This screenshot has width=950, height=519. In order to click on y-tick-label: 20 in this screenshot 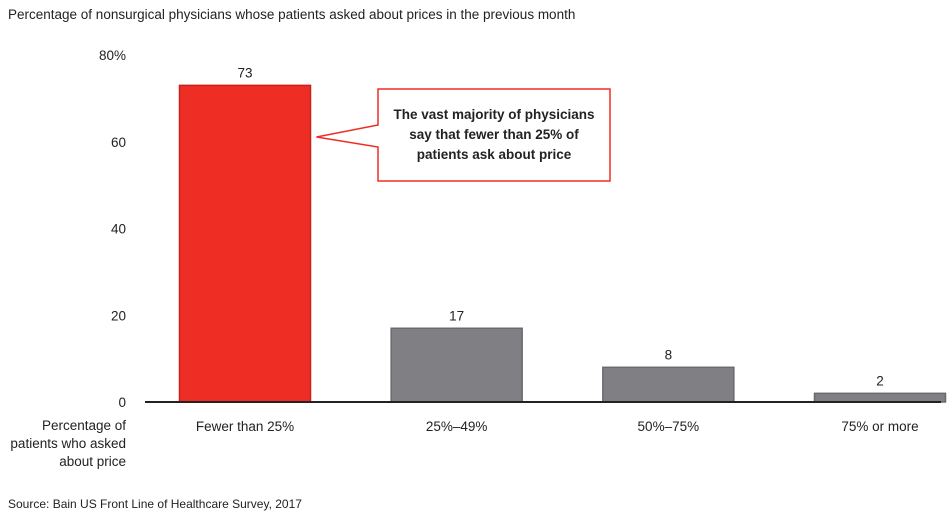, I will do `click(118, 315)`.